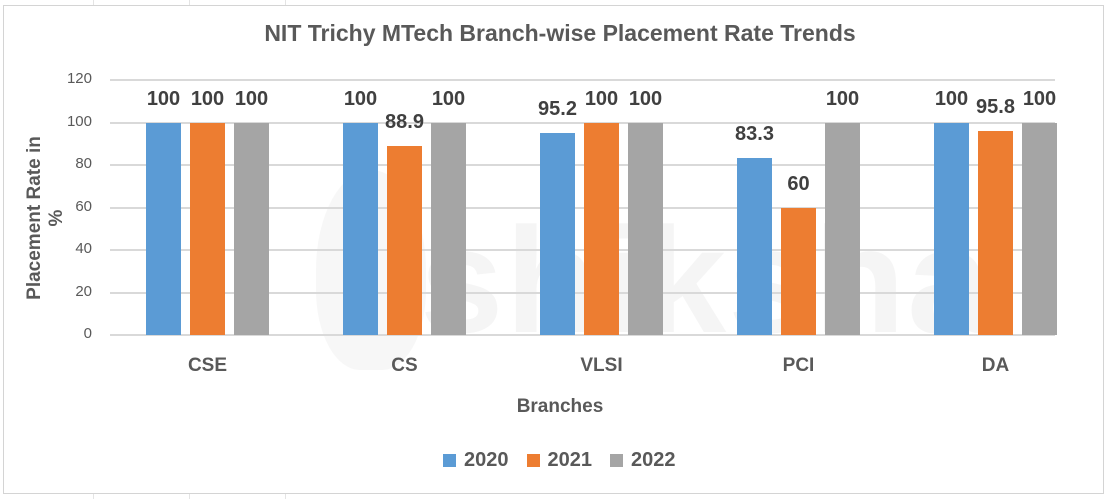  I want to click on bar-vlsi-2020, so click(557, 233).